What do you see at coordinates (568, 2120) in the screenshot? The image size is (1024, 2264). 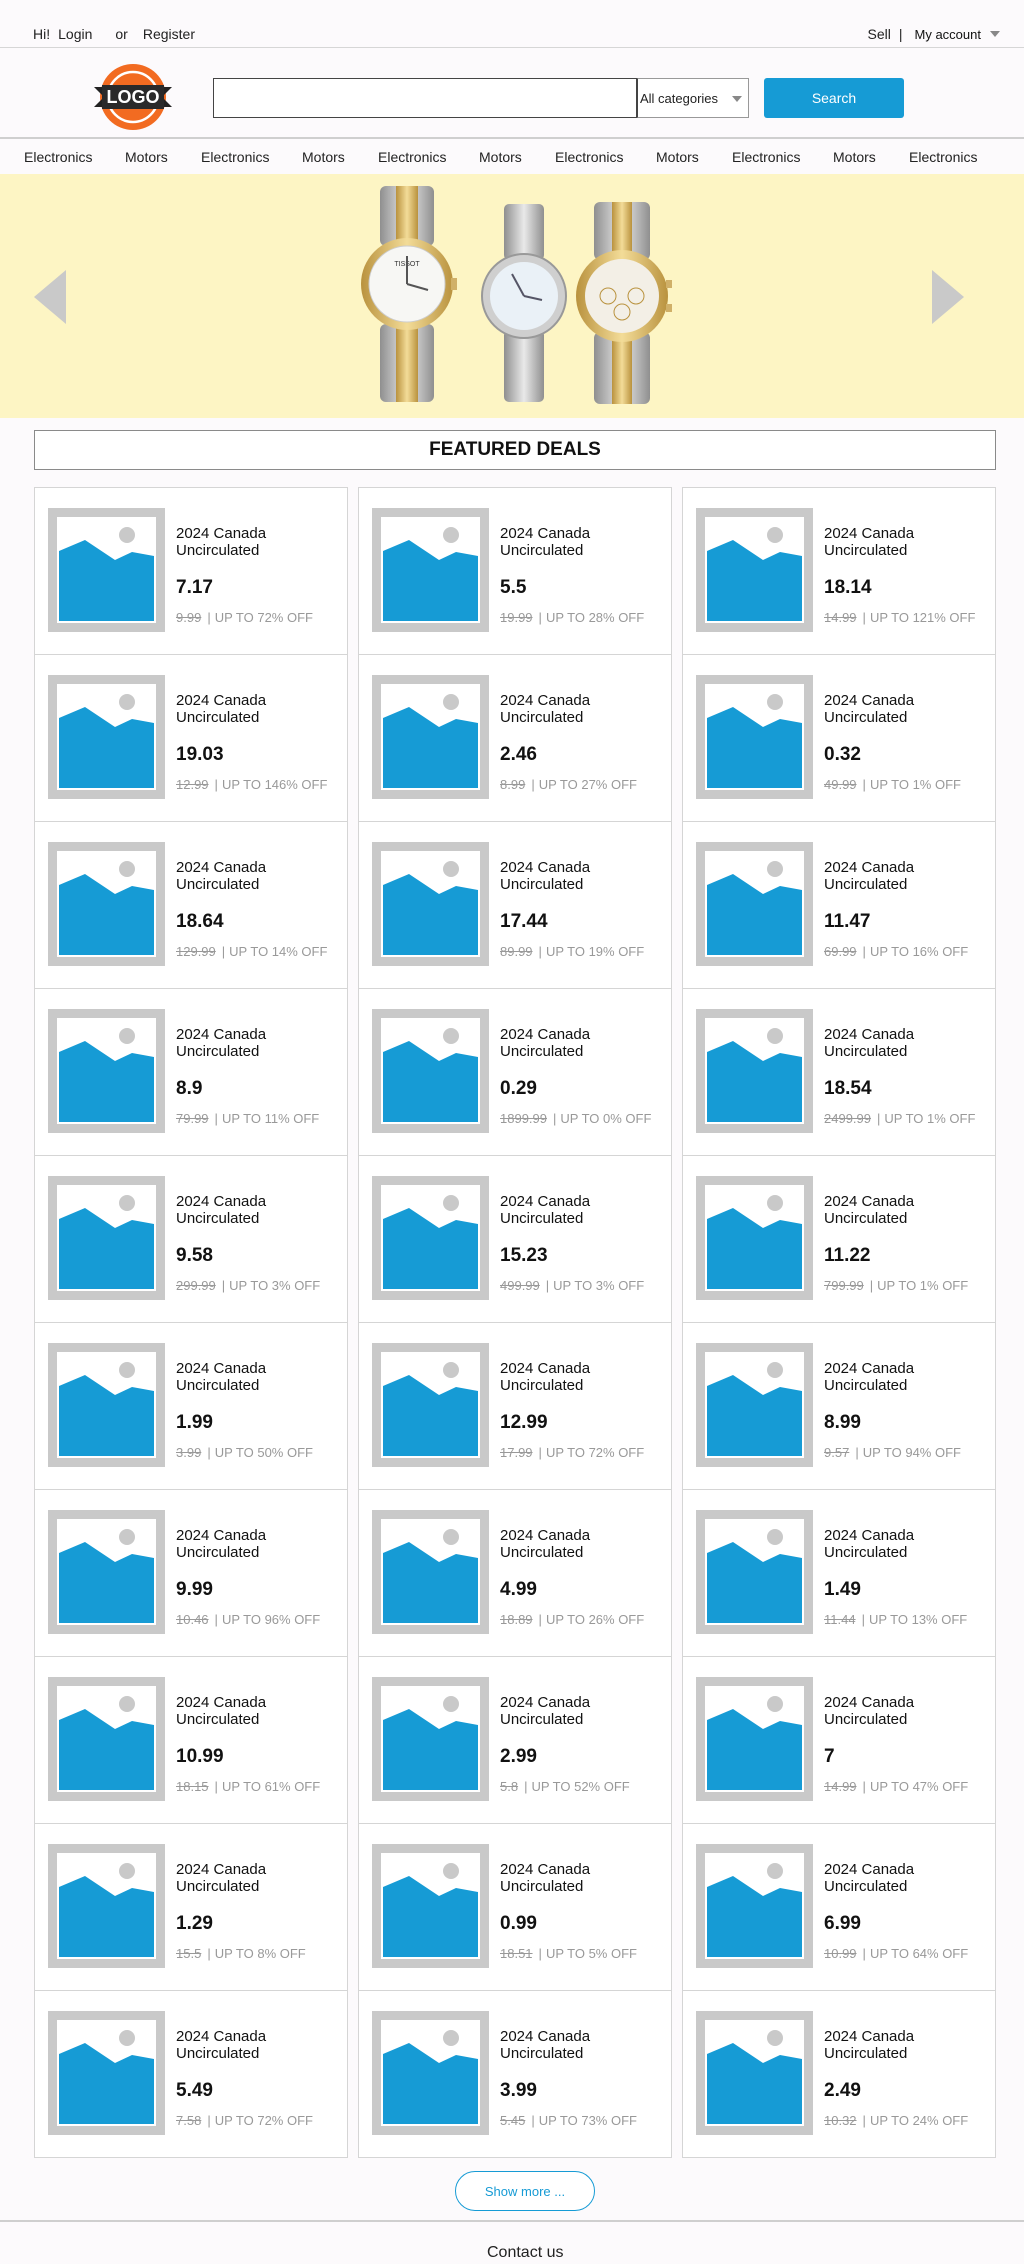 I see `product-deal: 5.45 | UP TO 73% OFF` at bounding box center [568, 2120].